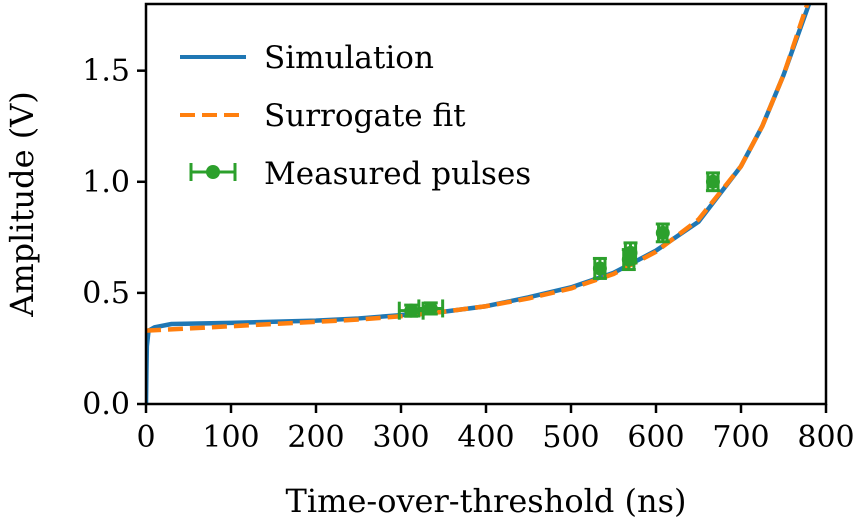 The image size is (861, 531). Describe the element at coordinates (349, 58) in the screenshot. I see `legend-label-simulation: Simulation` at that location.